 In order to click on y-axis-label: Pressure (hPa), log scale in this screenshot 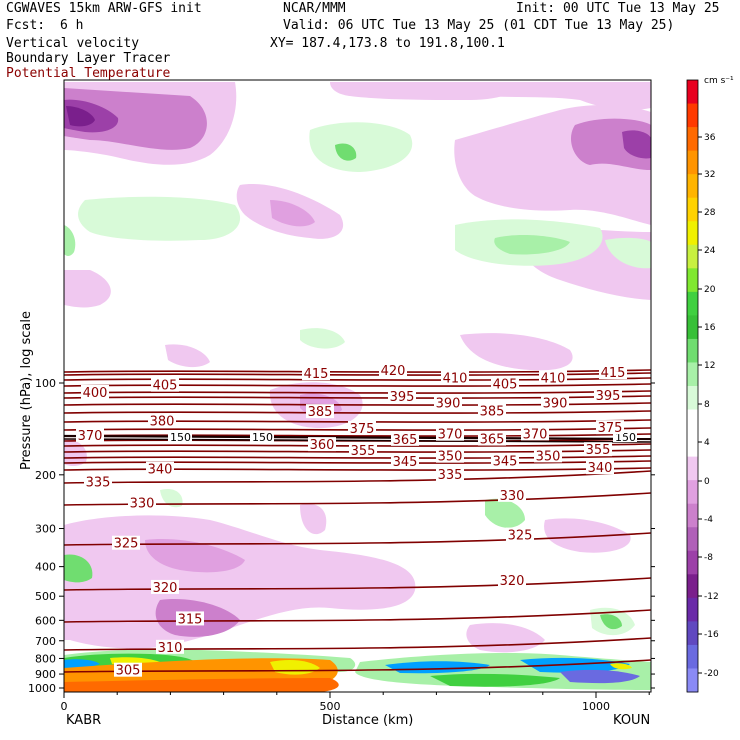, I will do `click(26, 390)`.